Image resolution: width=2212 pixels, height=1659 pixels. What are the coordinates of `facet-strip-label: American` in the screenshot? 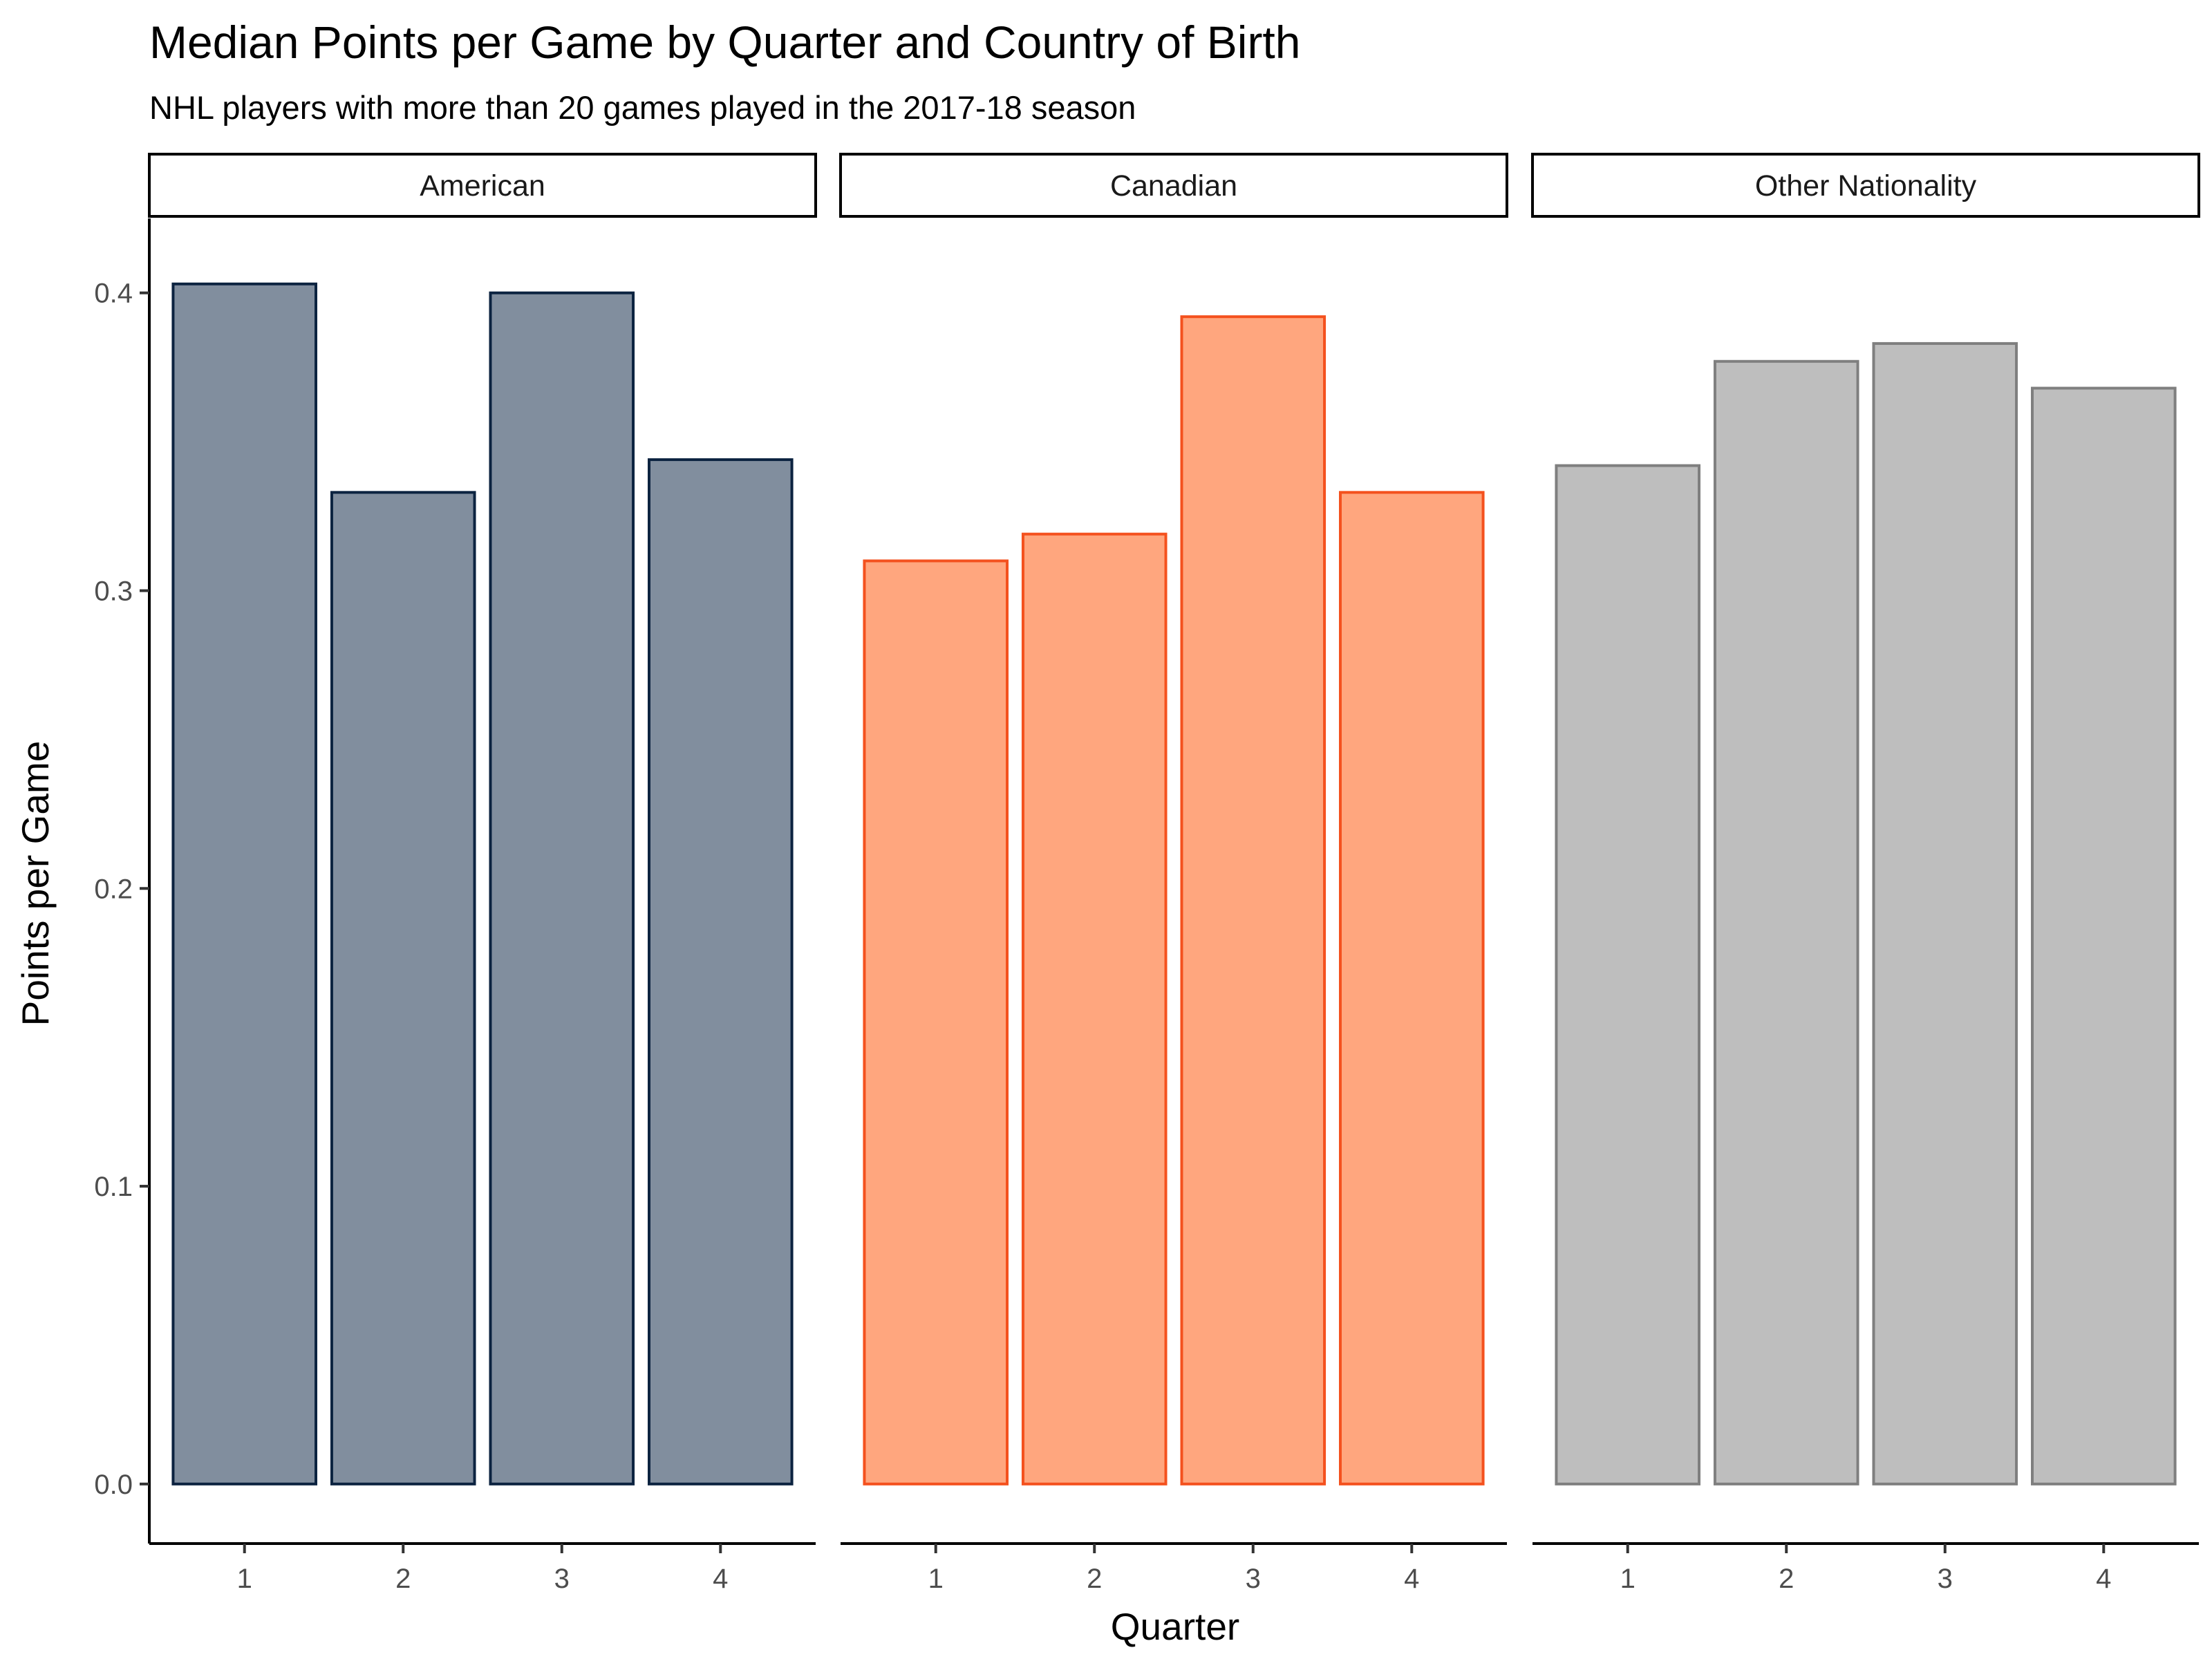 It's located at (482, 186).